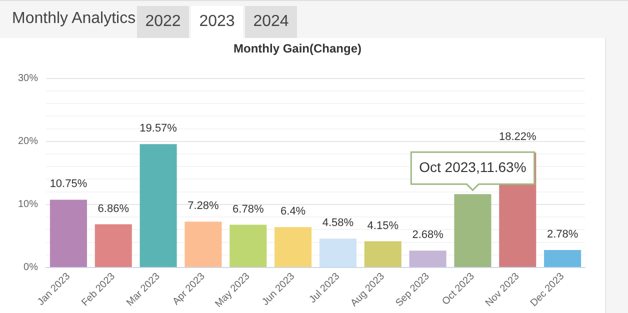  What do you see at coordinates (28, 78) in the screenshot?
I see `y-tick-label: 30%` at bounding box center [28, 78].